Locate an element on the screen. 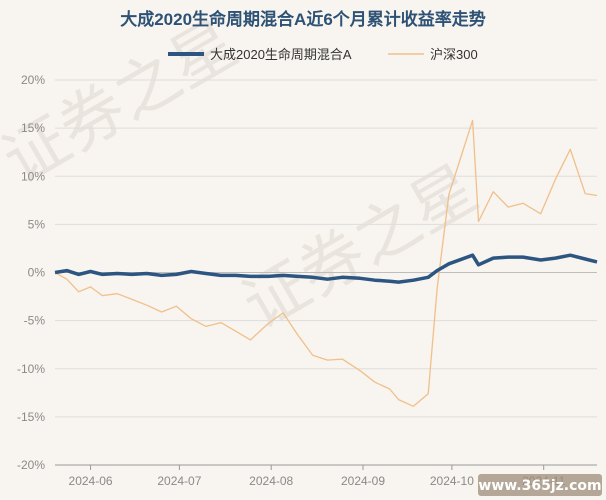 The height and width of the screenshot is (500, 606). x-tick-label: 2024-08 is located at coordinates (271, 481).